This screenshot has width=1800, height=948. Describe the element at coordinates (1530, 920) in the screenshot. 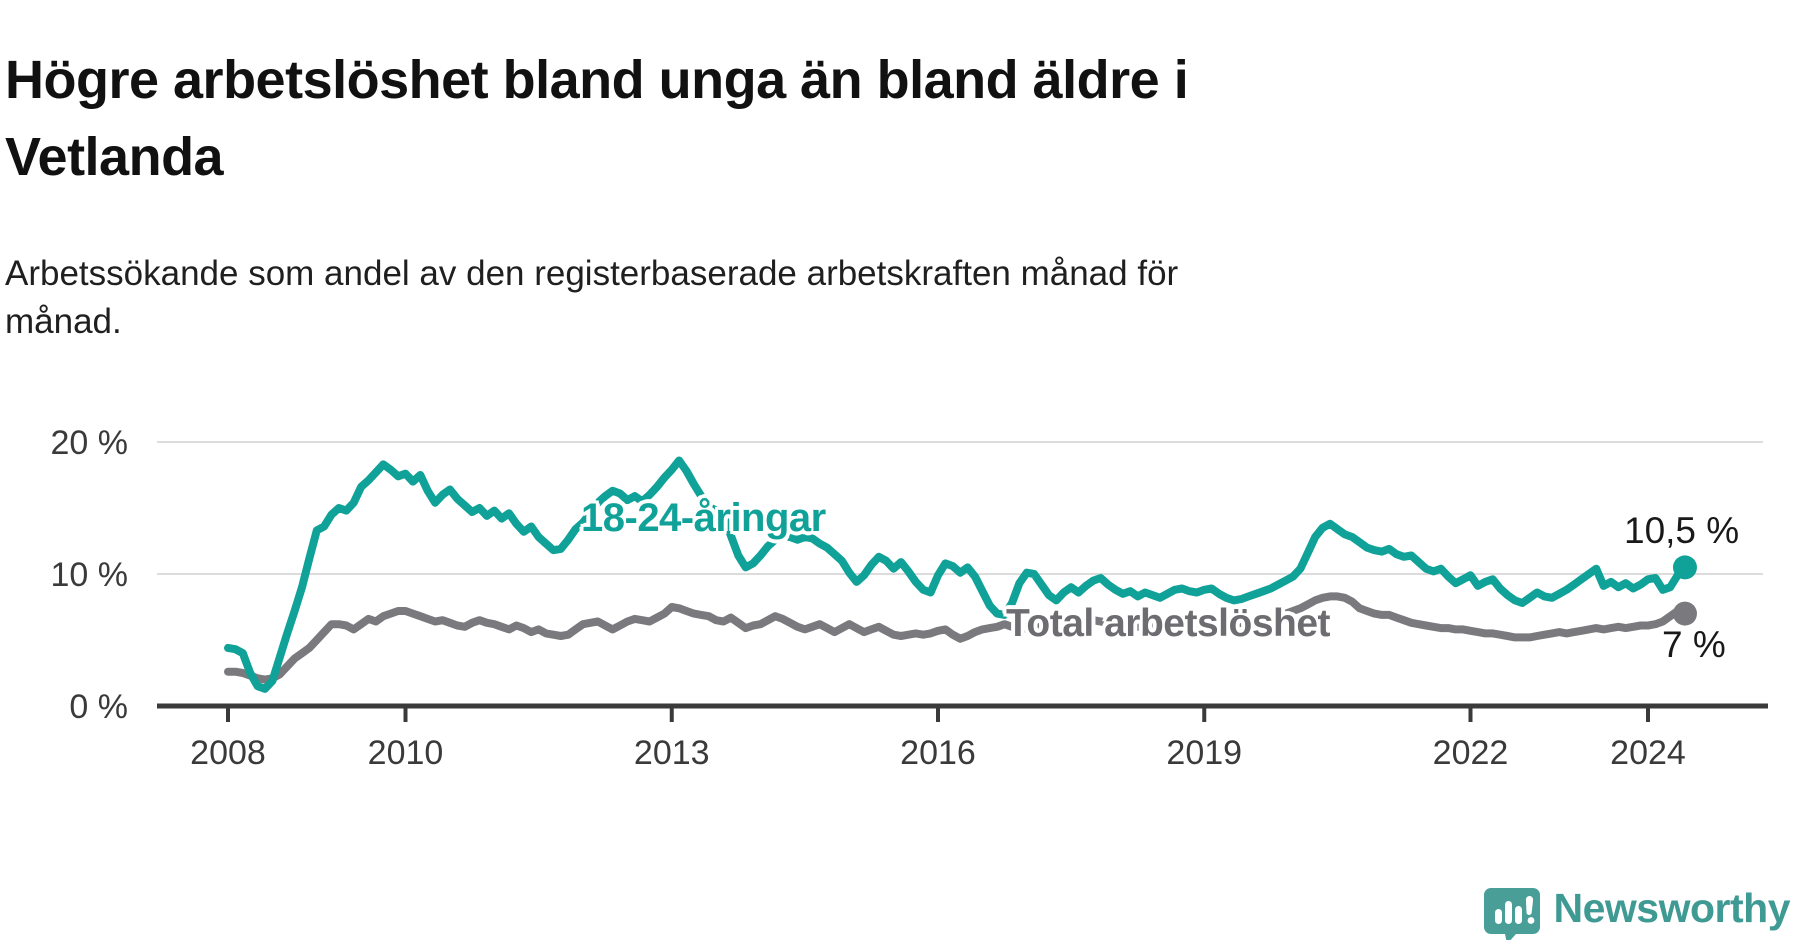

I see `logo-exclamation-dot` at that location.